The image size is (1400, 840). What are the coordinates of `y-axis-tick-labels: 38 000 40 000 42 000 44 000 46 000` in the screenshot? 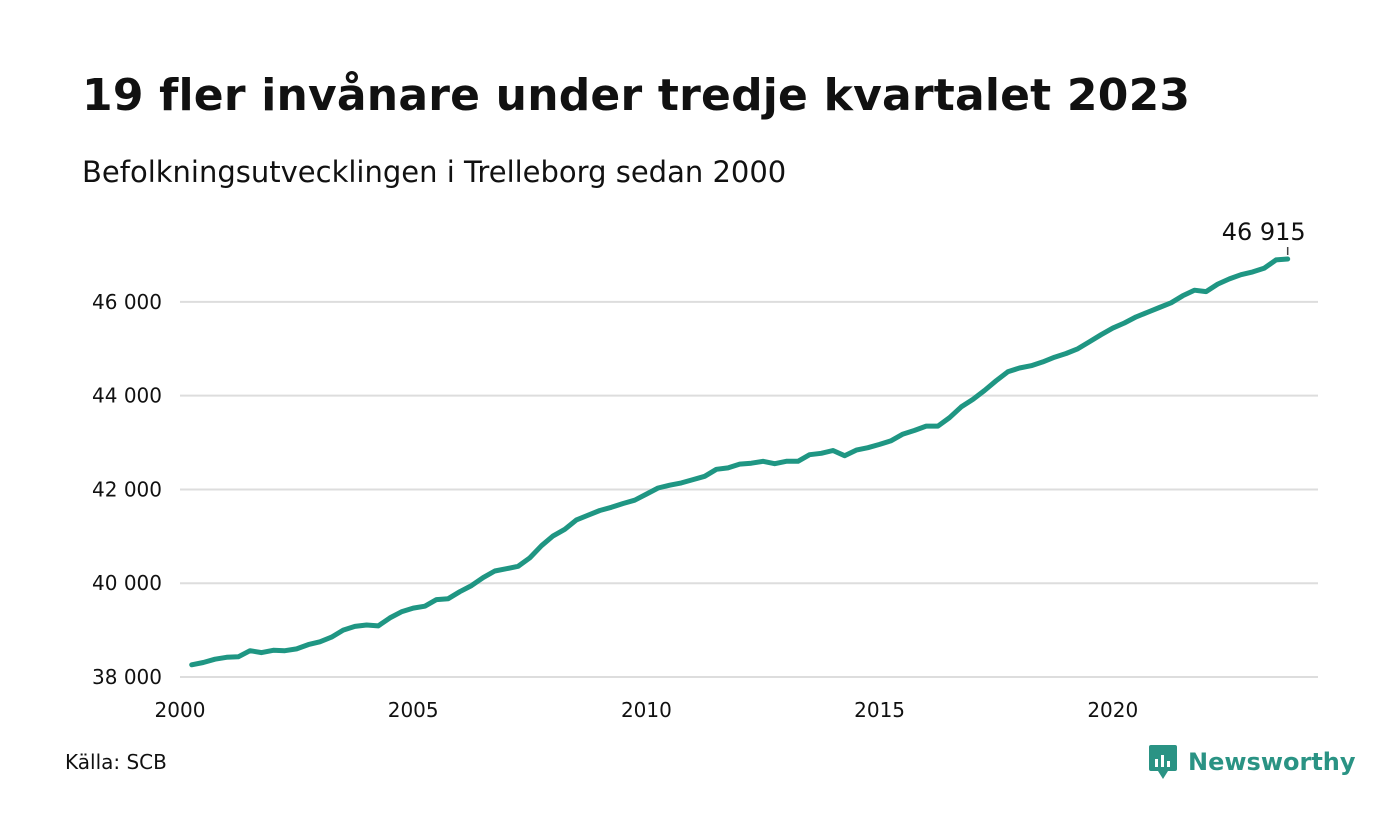 It's located at (127, 489).